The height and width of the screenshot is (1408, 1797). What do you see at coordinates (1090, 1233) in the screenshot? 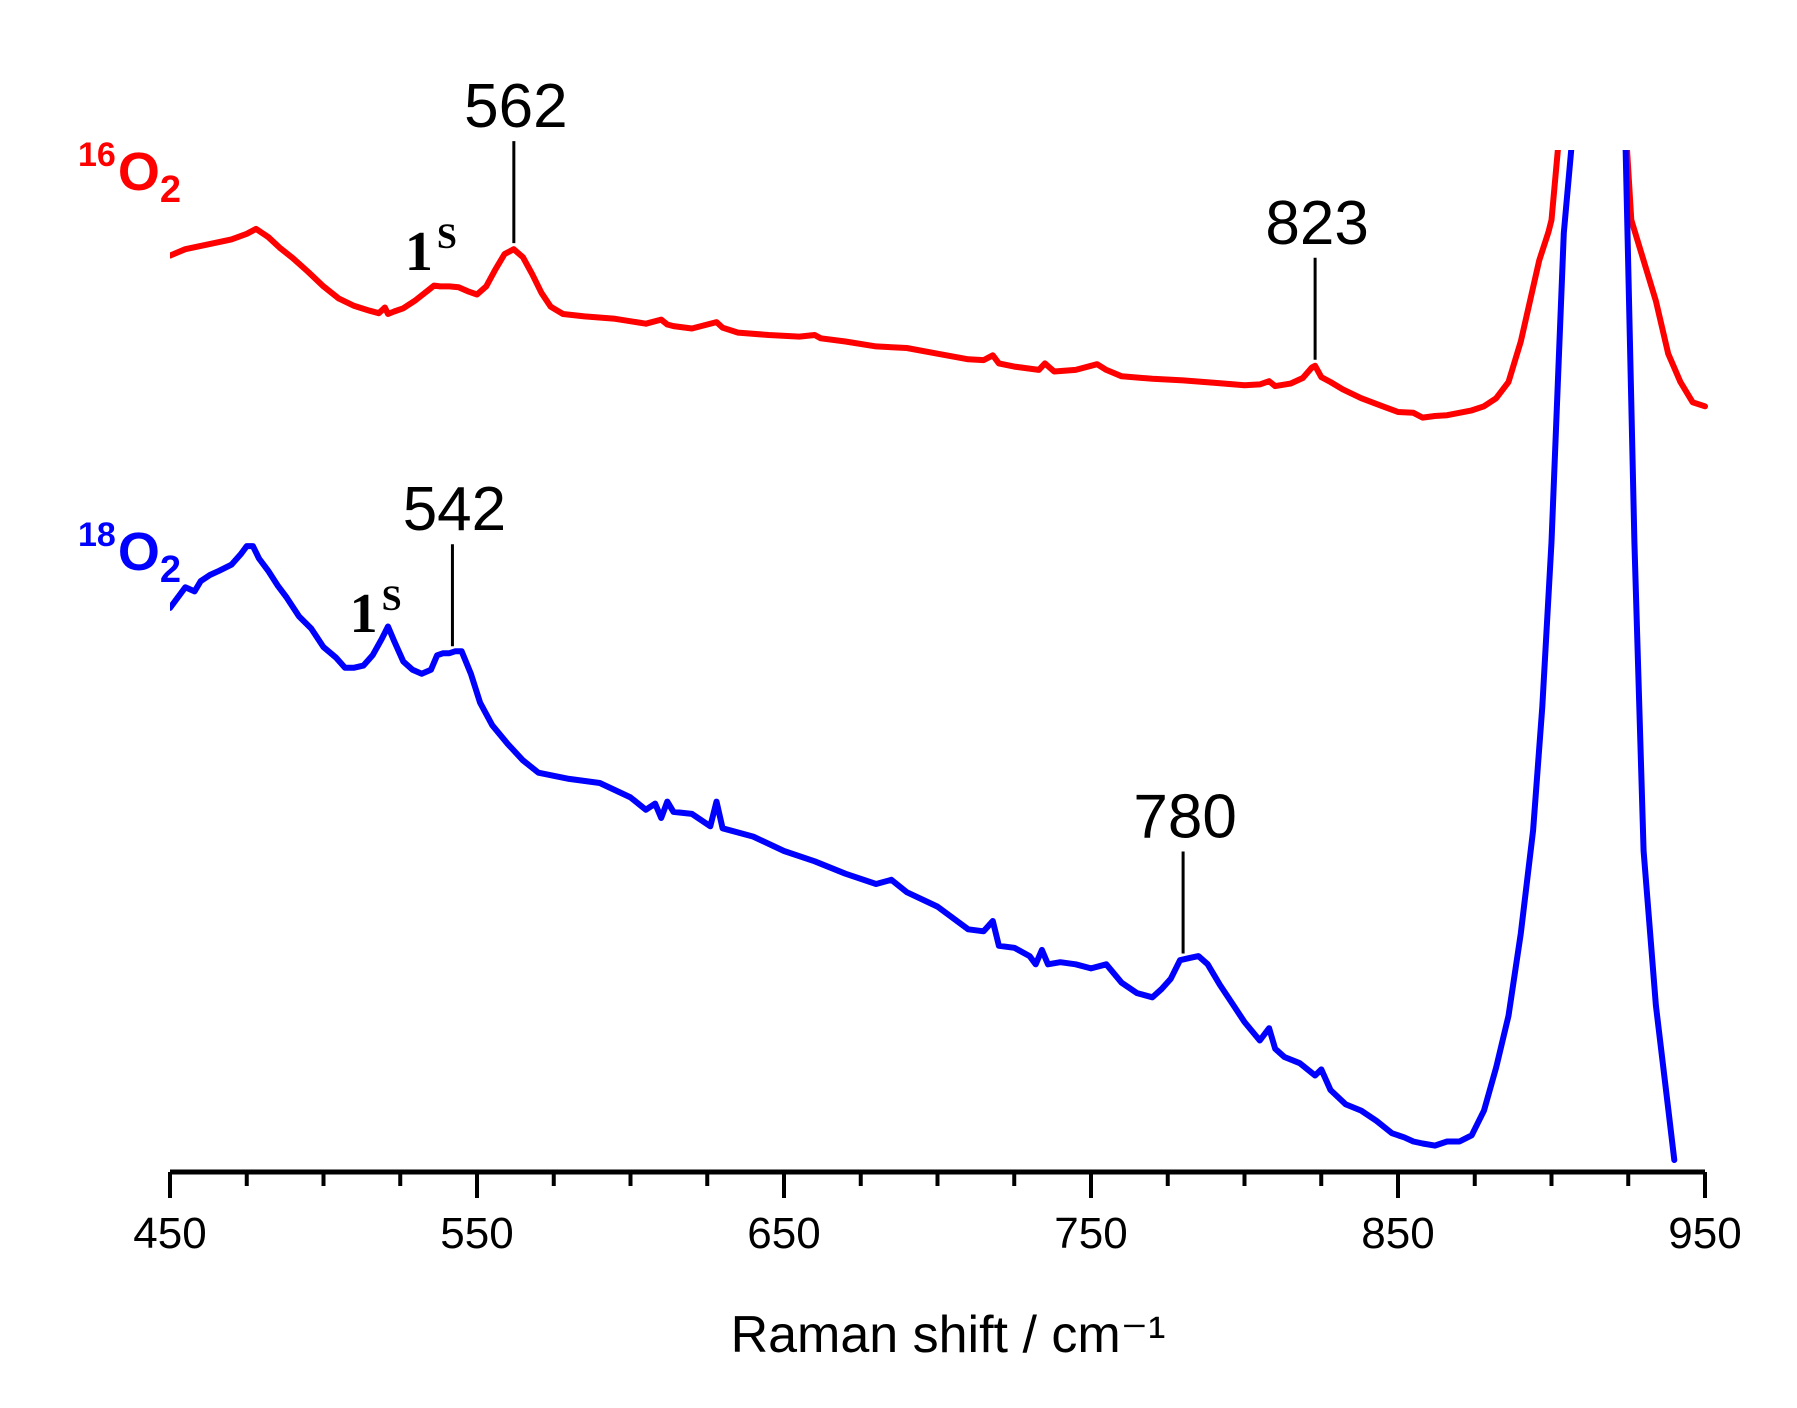
I see `x-tick-label: 750` at bounding box center [1090, 1233].